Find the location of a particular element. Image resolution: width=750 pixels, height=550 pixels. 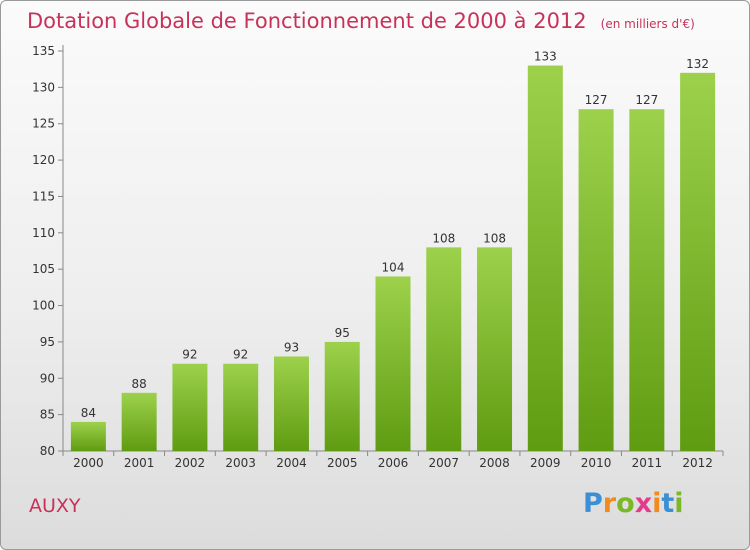

x-tick-label-2005: 2005 is located at coordinates (342, 463).